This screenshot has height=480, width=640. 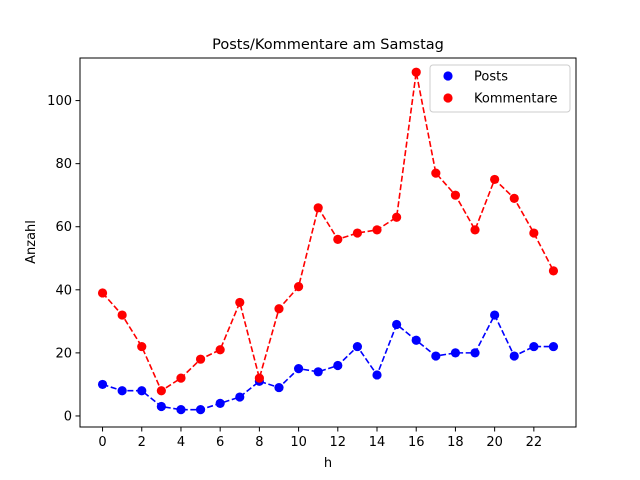 I want to click on y-tick-label-5: 100, so click(x=59, y=101).